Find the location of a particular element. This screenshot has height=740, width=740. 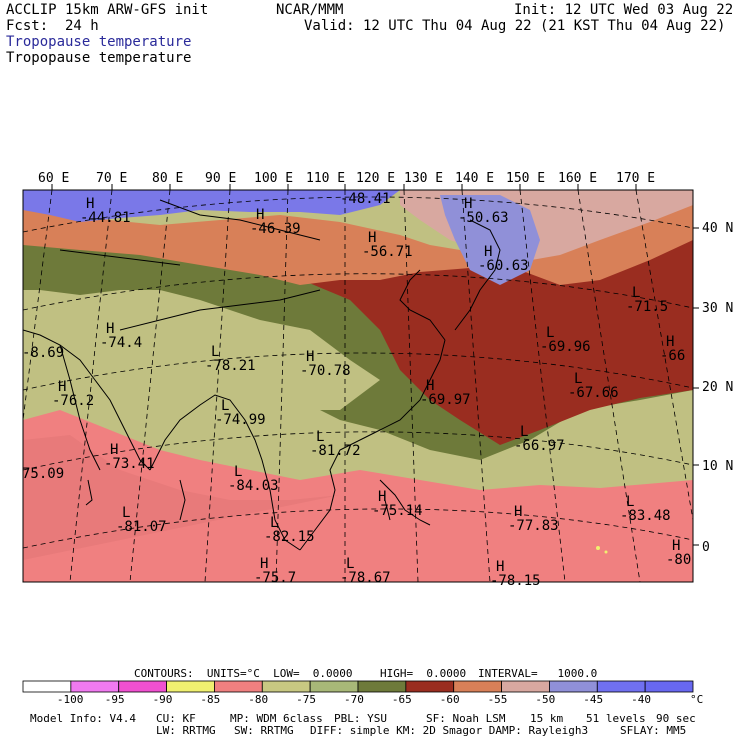

model-info-levels: 51 levels is located at coordinates (616, 718).